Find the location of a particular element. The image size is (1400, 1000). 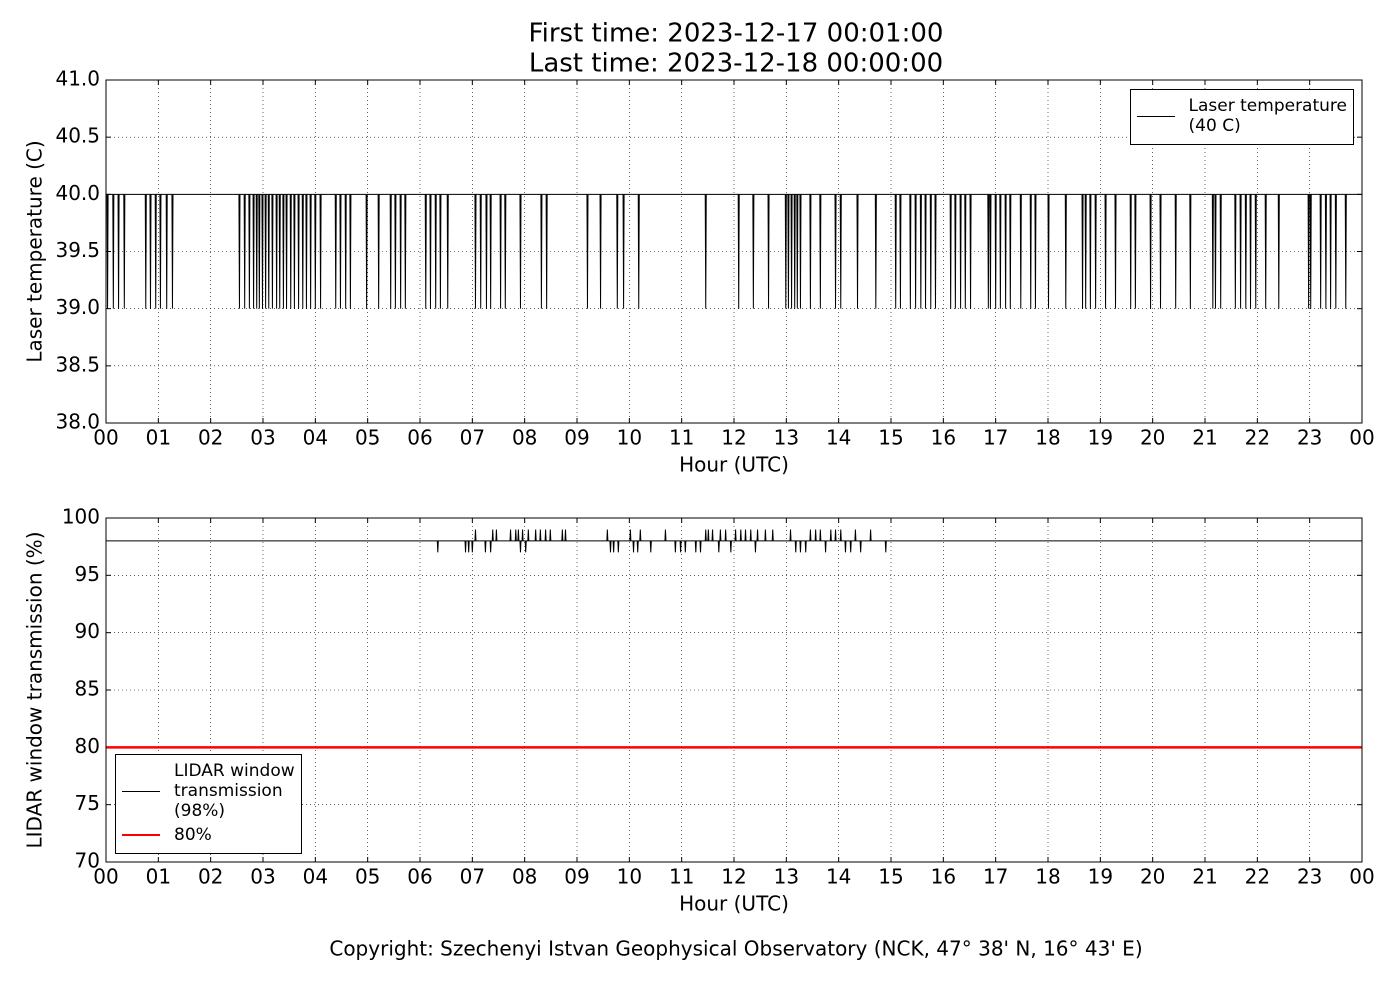

legend: LIDAR window transmission (98%) 80% is located at coordinates (208, 804).